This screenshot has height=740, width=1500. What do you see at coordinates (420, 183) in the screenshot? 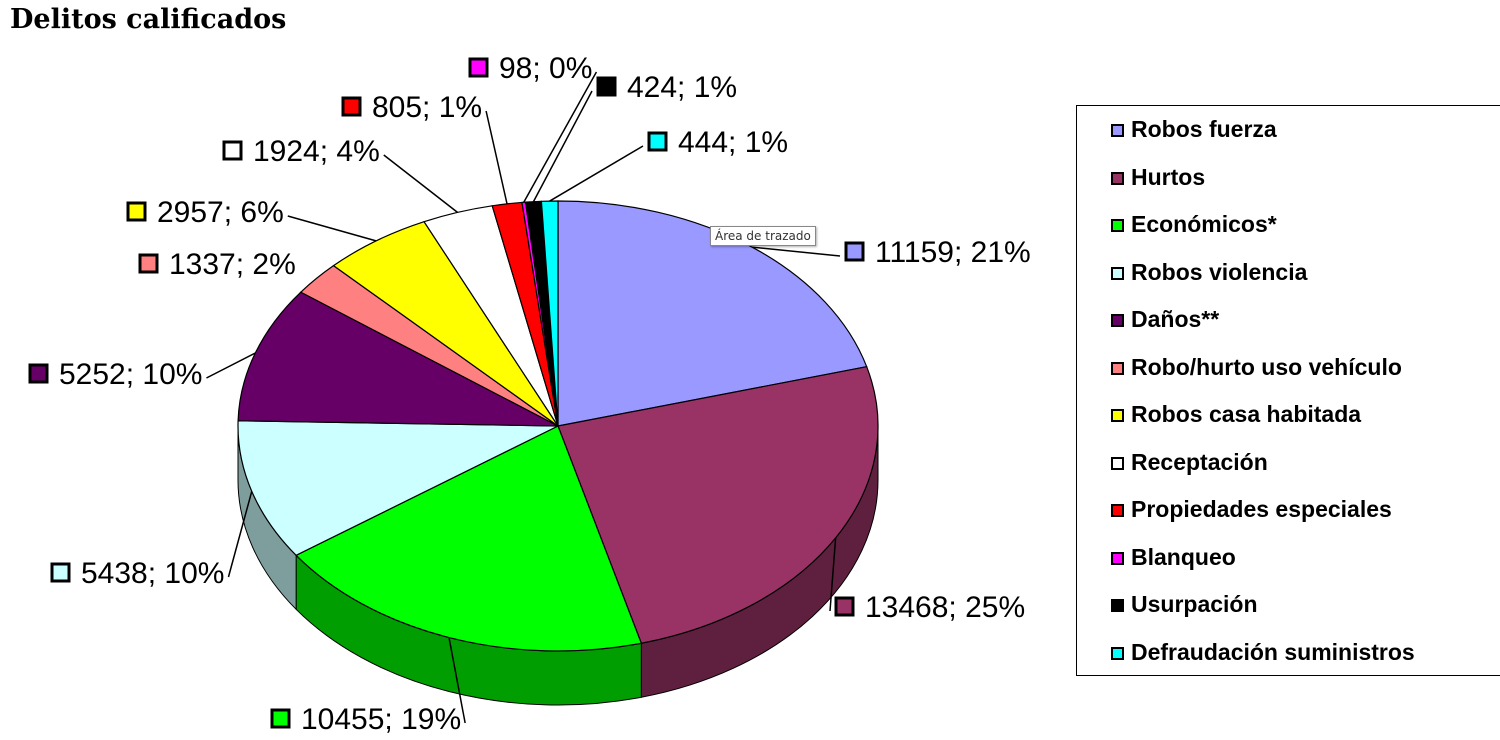
I see `leader-line-receptacion` at bounding box center [420, 183].